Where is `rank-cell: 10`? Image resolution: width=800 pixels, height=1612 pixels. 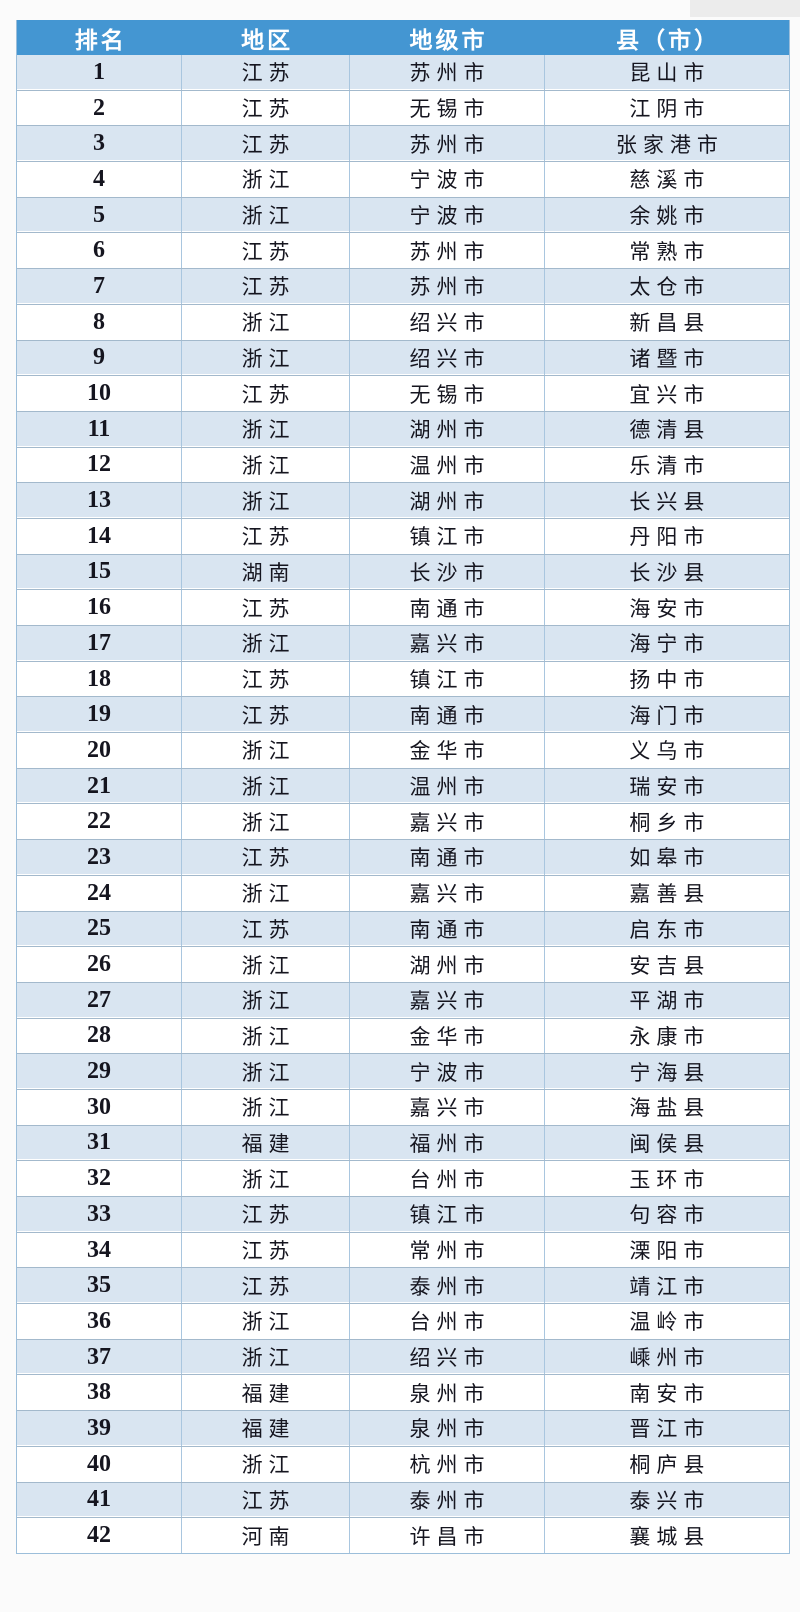 rank-cell: 10 is located at coordinates (99, 393).